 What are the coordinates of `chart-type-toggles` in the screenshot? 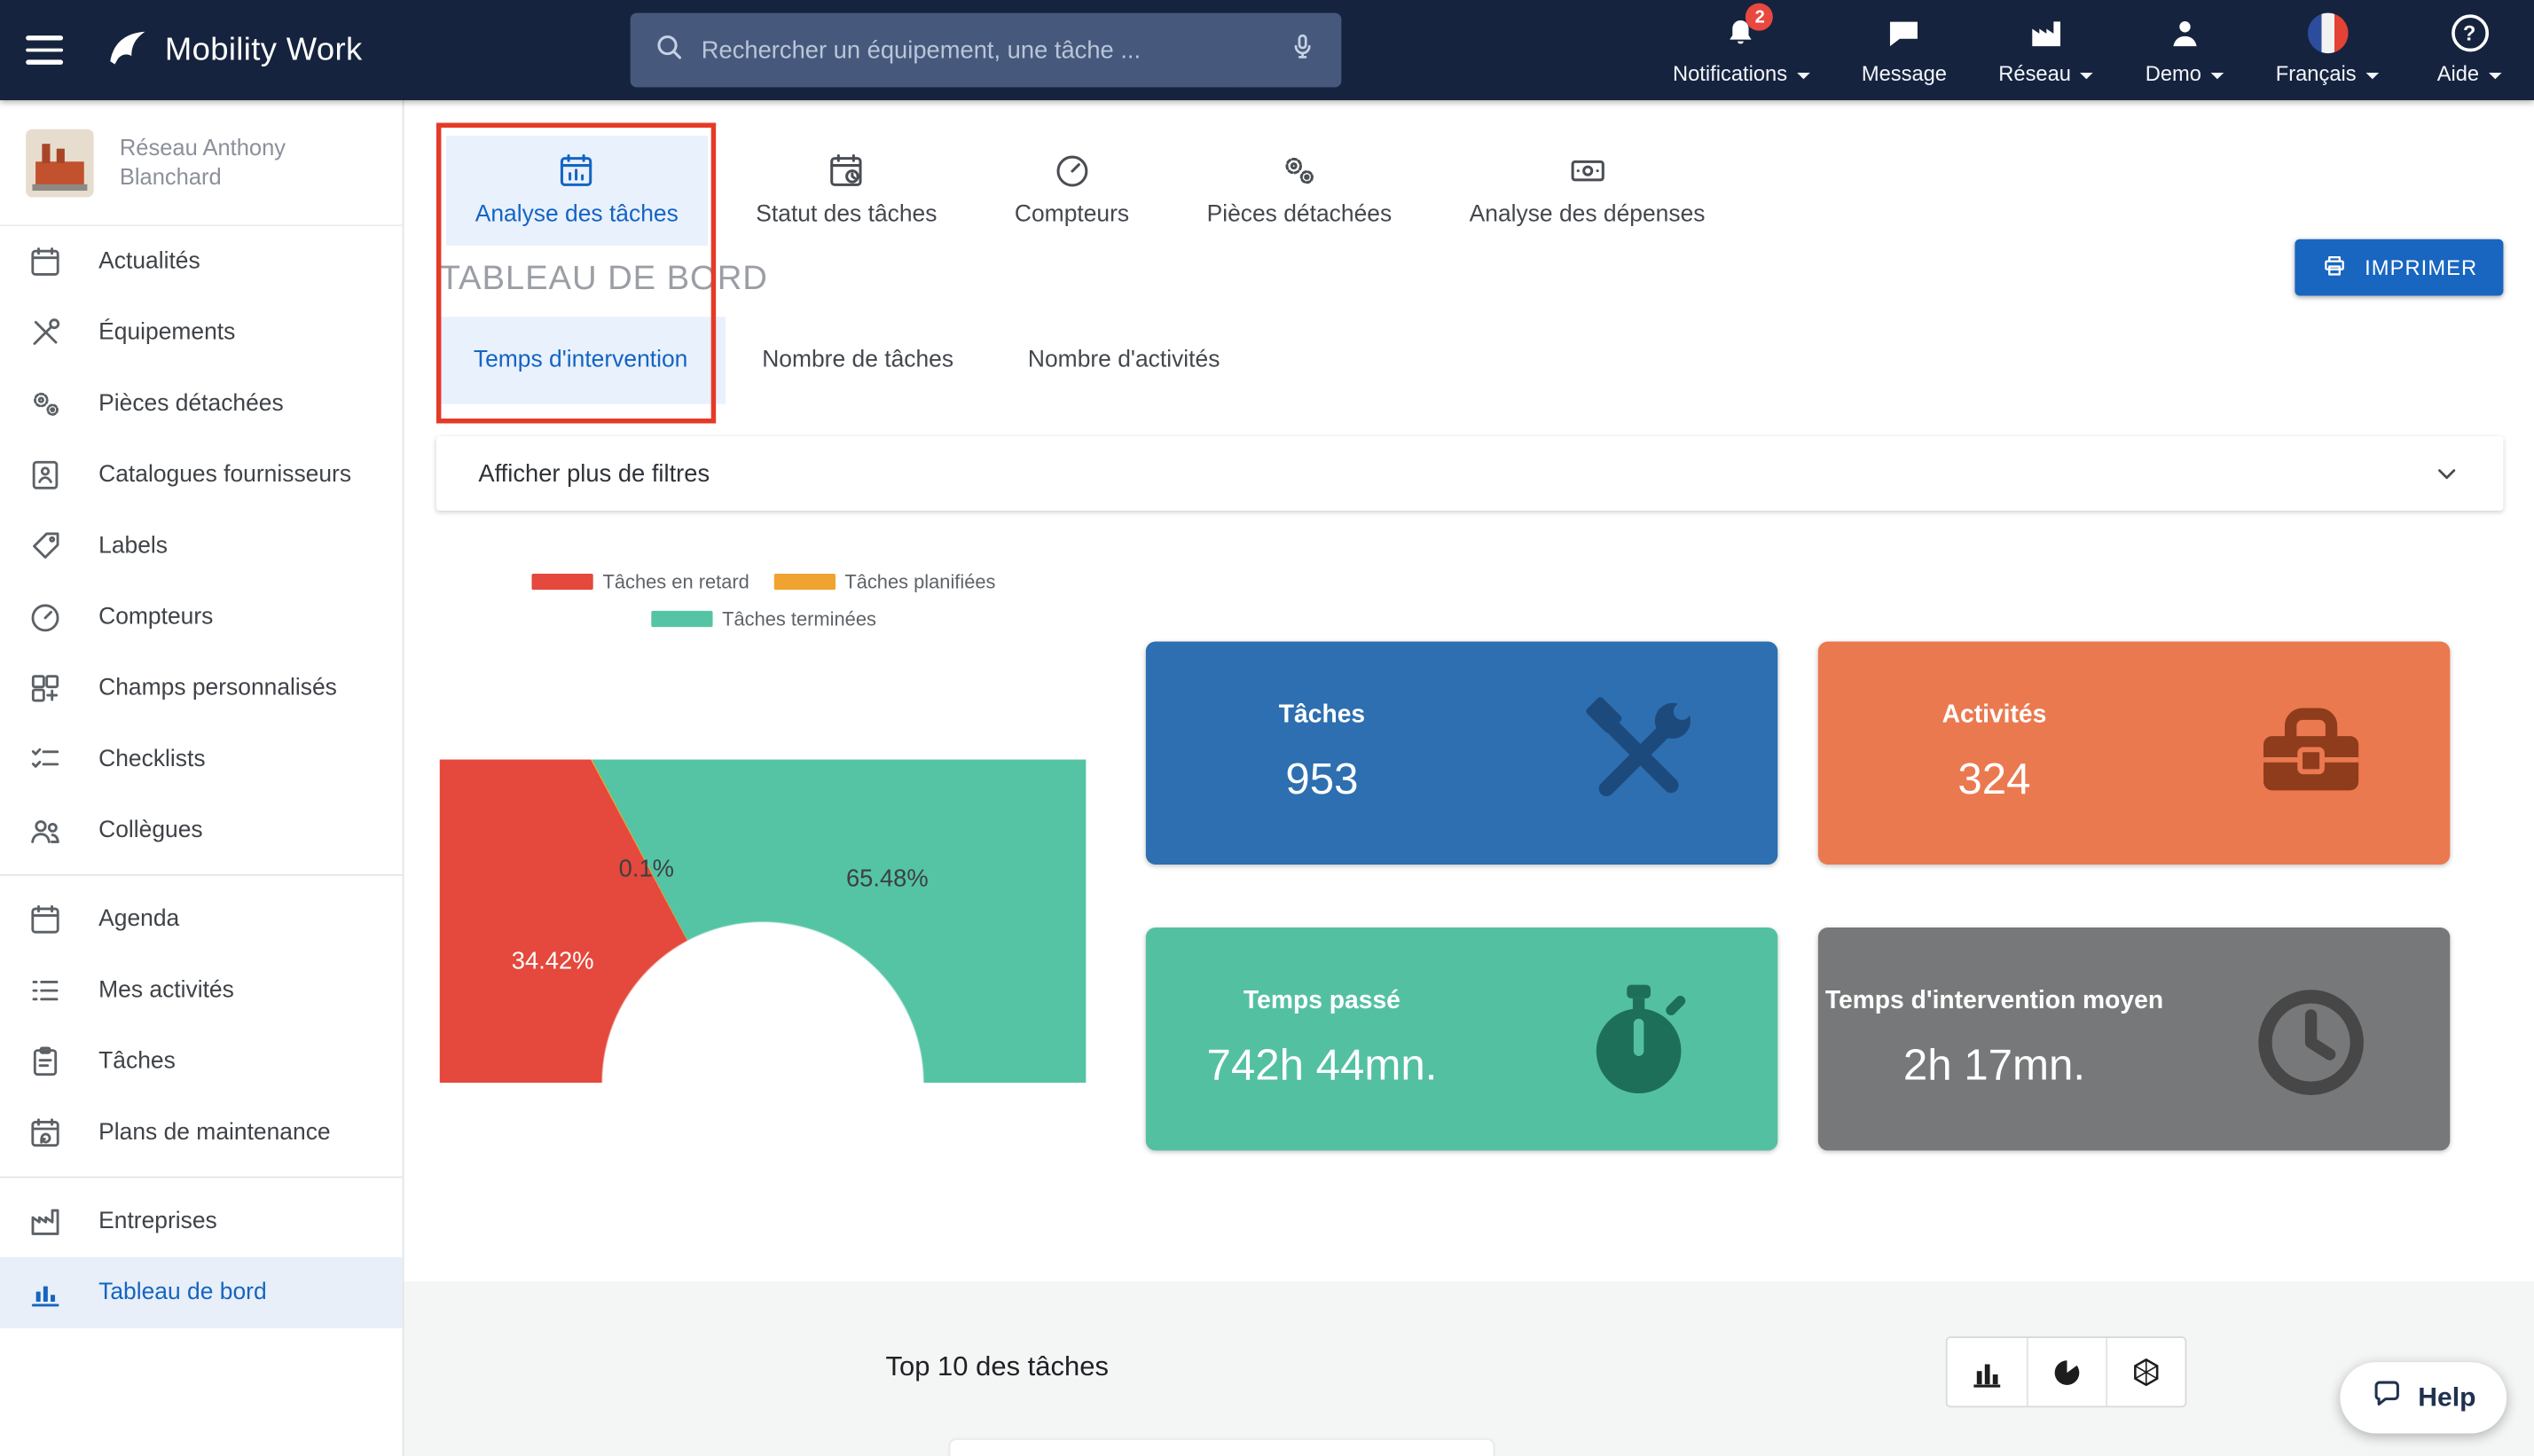 It's located at (2066, 1372).